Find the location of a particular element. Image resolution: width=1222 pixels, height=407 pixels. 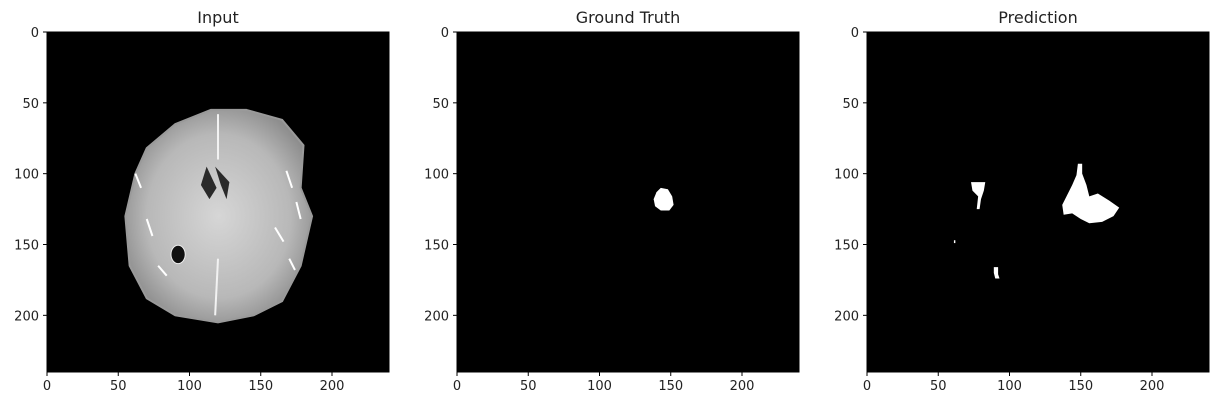

panel-title: Ground Truth is located at coordinates (628, 17).